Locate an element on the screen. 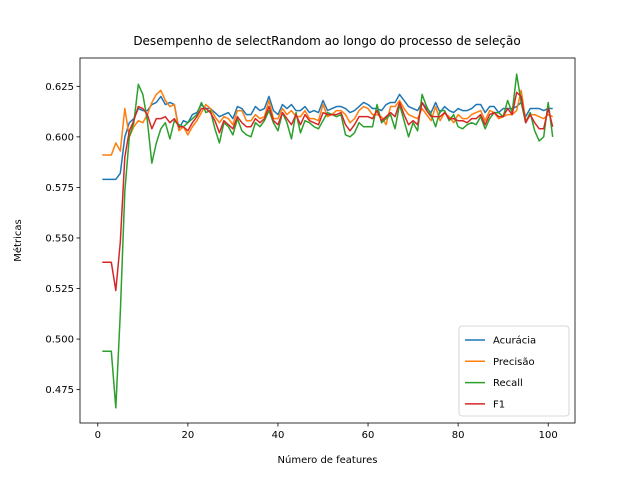 Image resolution: width=638 pixels, height=477 pixels. y-tick-label: 0.500 is located at coordinates (59, 340).